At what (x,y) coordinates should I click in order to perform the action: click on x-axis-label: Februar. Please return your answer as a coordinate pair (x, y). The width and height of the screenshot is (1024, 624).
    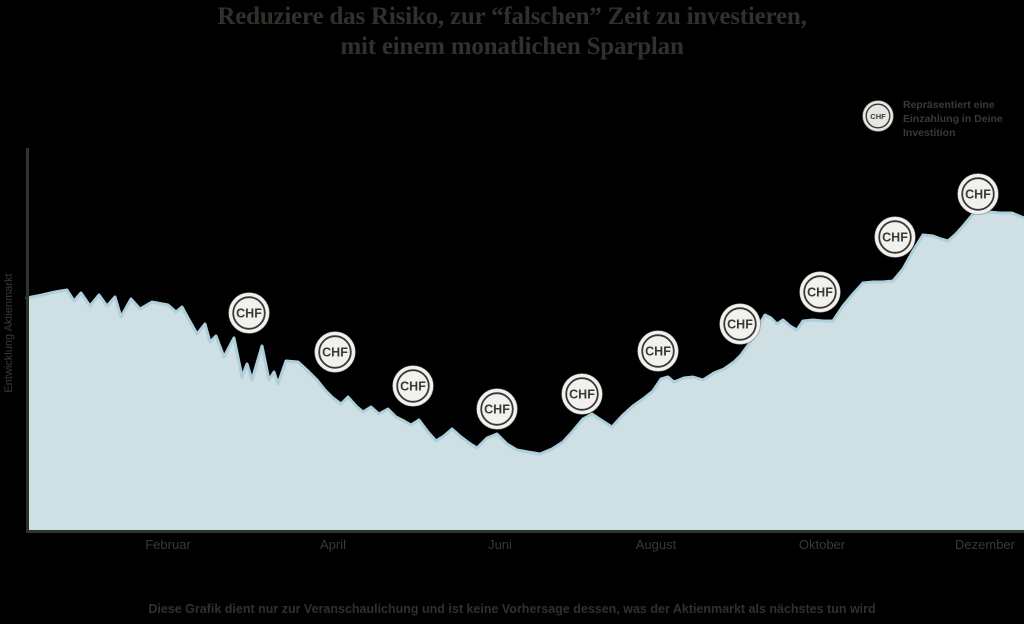
    Looking at the image, I should click on (168, 544).